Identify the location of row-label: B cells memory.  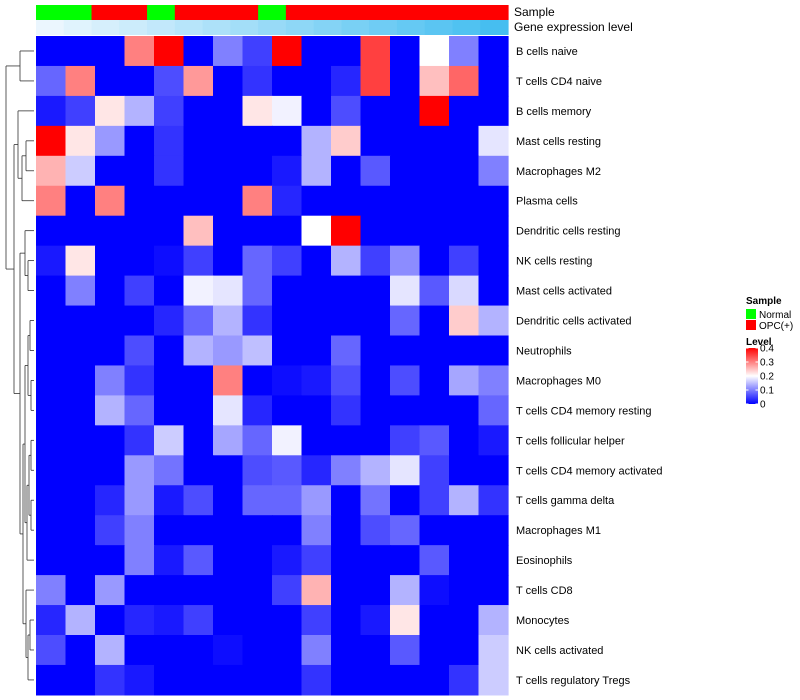
(554, 112).